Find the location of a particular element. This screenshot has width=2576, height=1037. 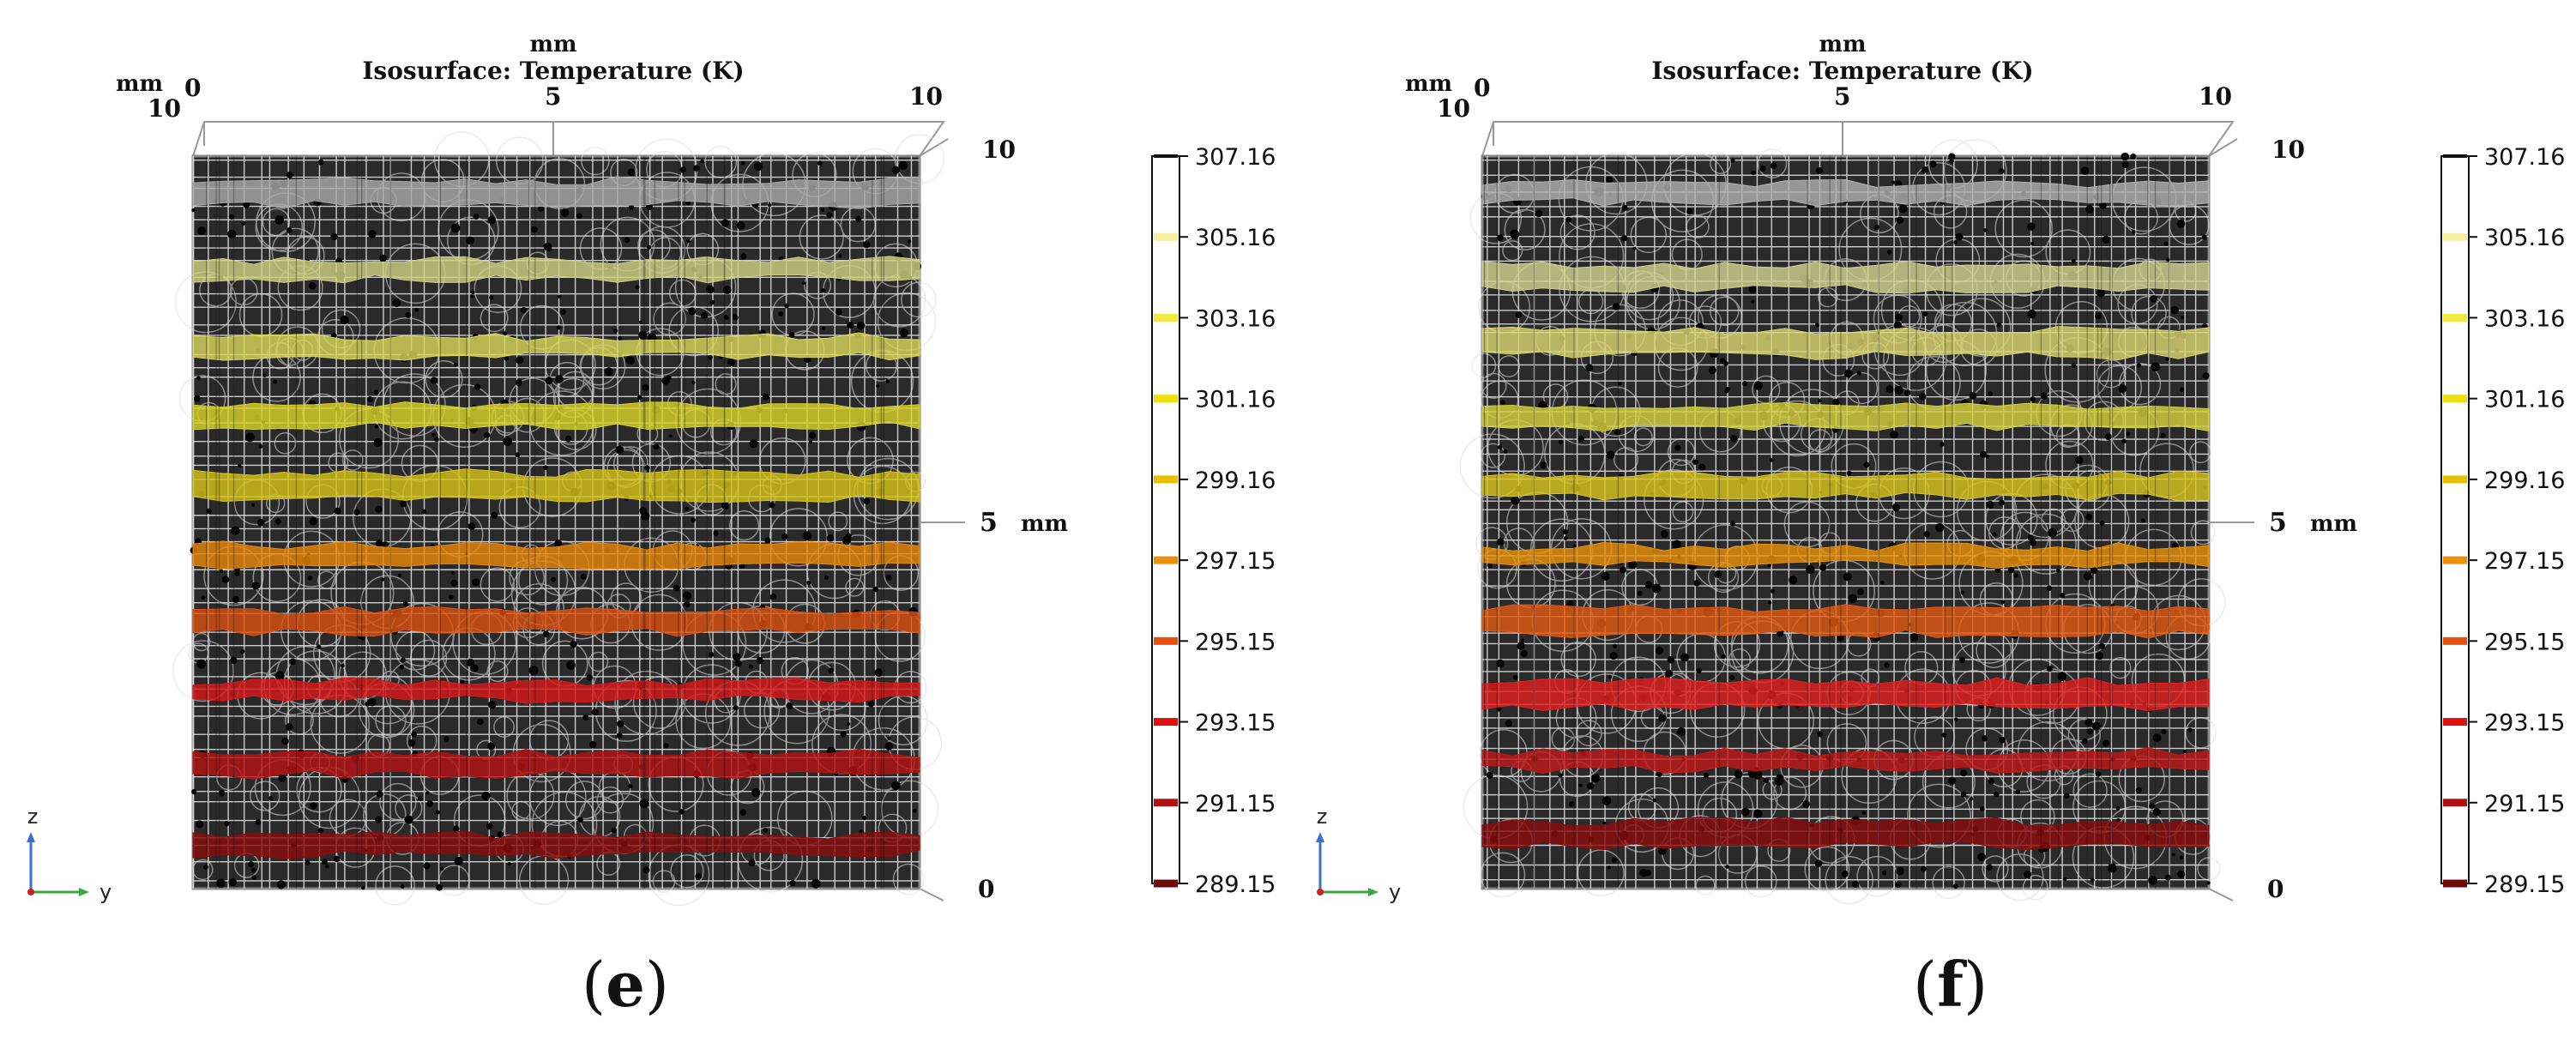

caption-open-paren: ( is located at coordinates (1925, 985).